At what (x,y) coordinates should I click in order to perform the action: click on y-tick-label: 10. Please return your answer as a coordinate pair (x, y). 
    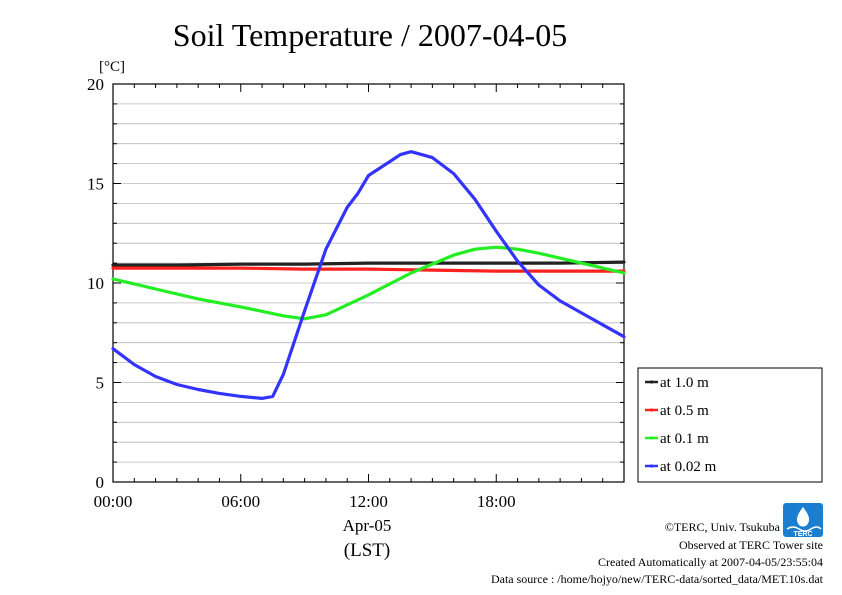
    Looking at the image, I should click on (95, 283).